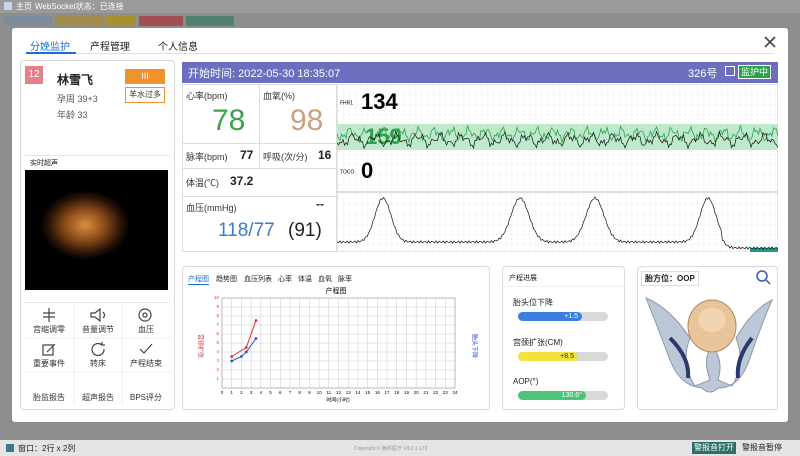  What do you see at coordinates (533, 302) in the screenshot?
I see `progress-label: 胎头位下降` at bounding box center [533, 302].